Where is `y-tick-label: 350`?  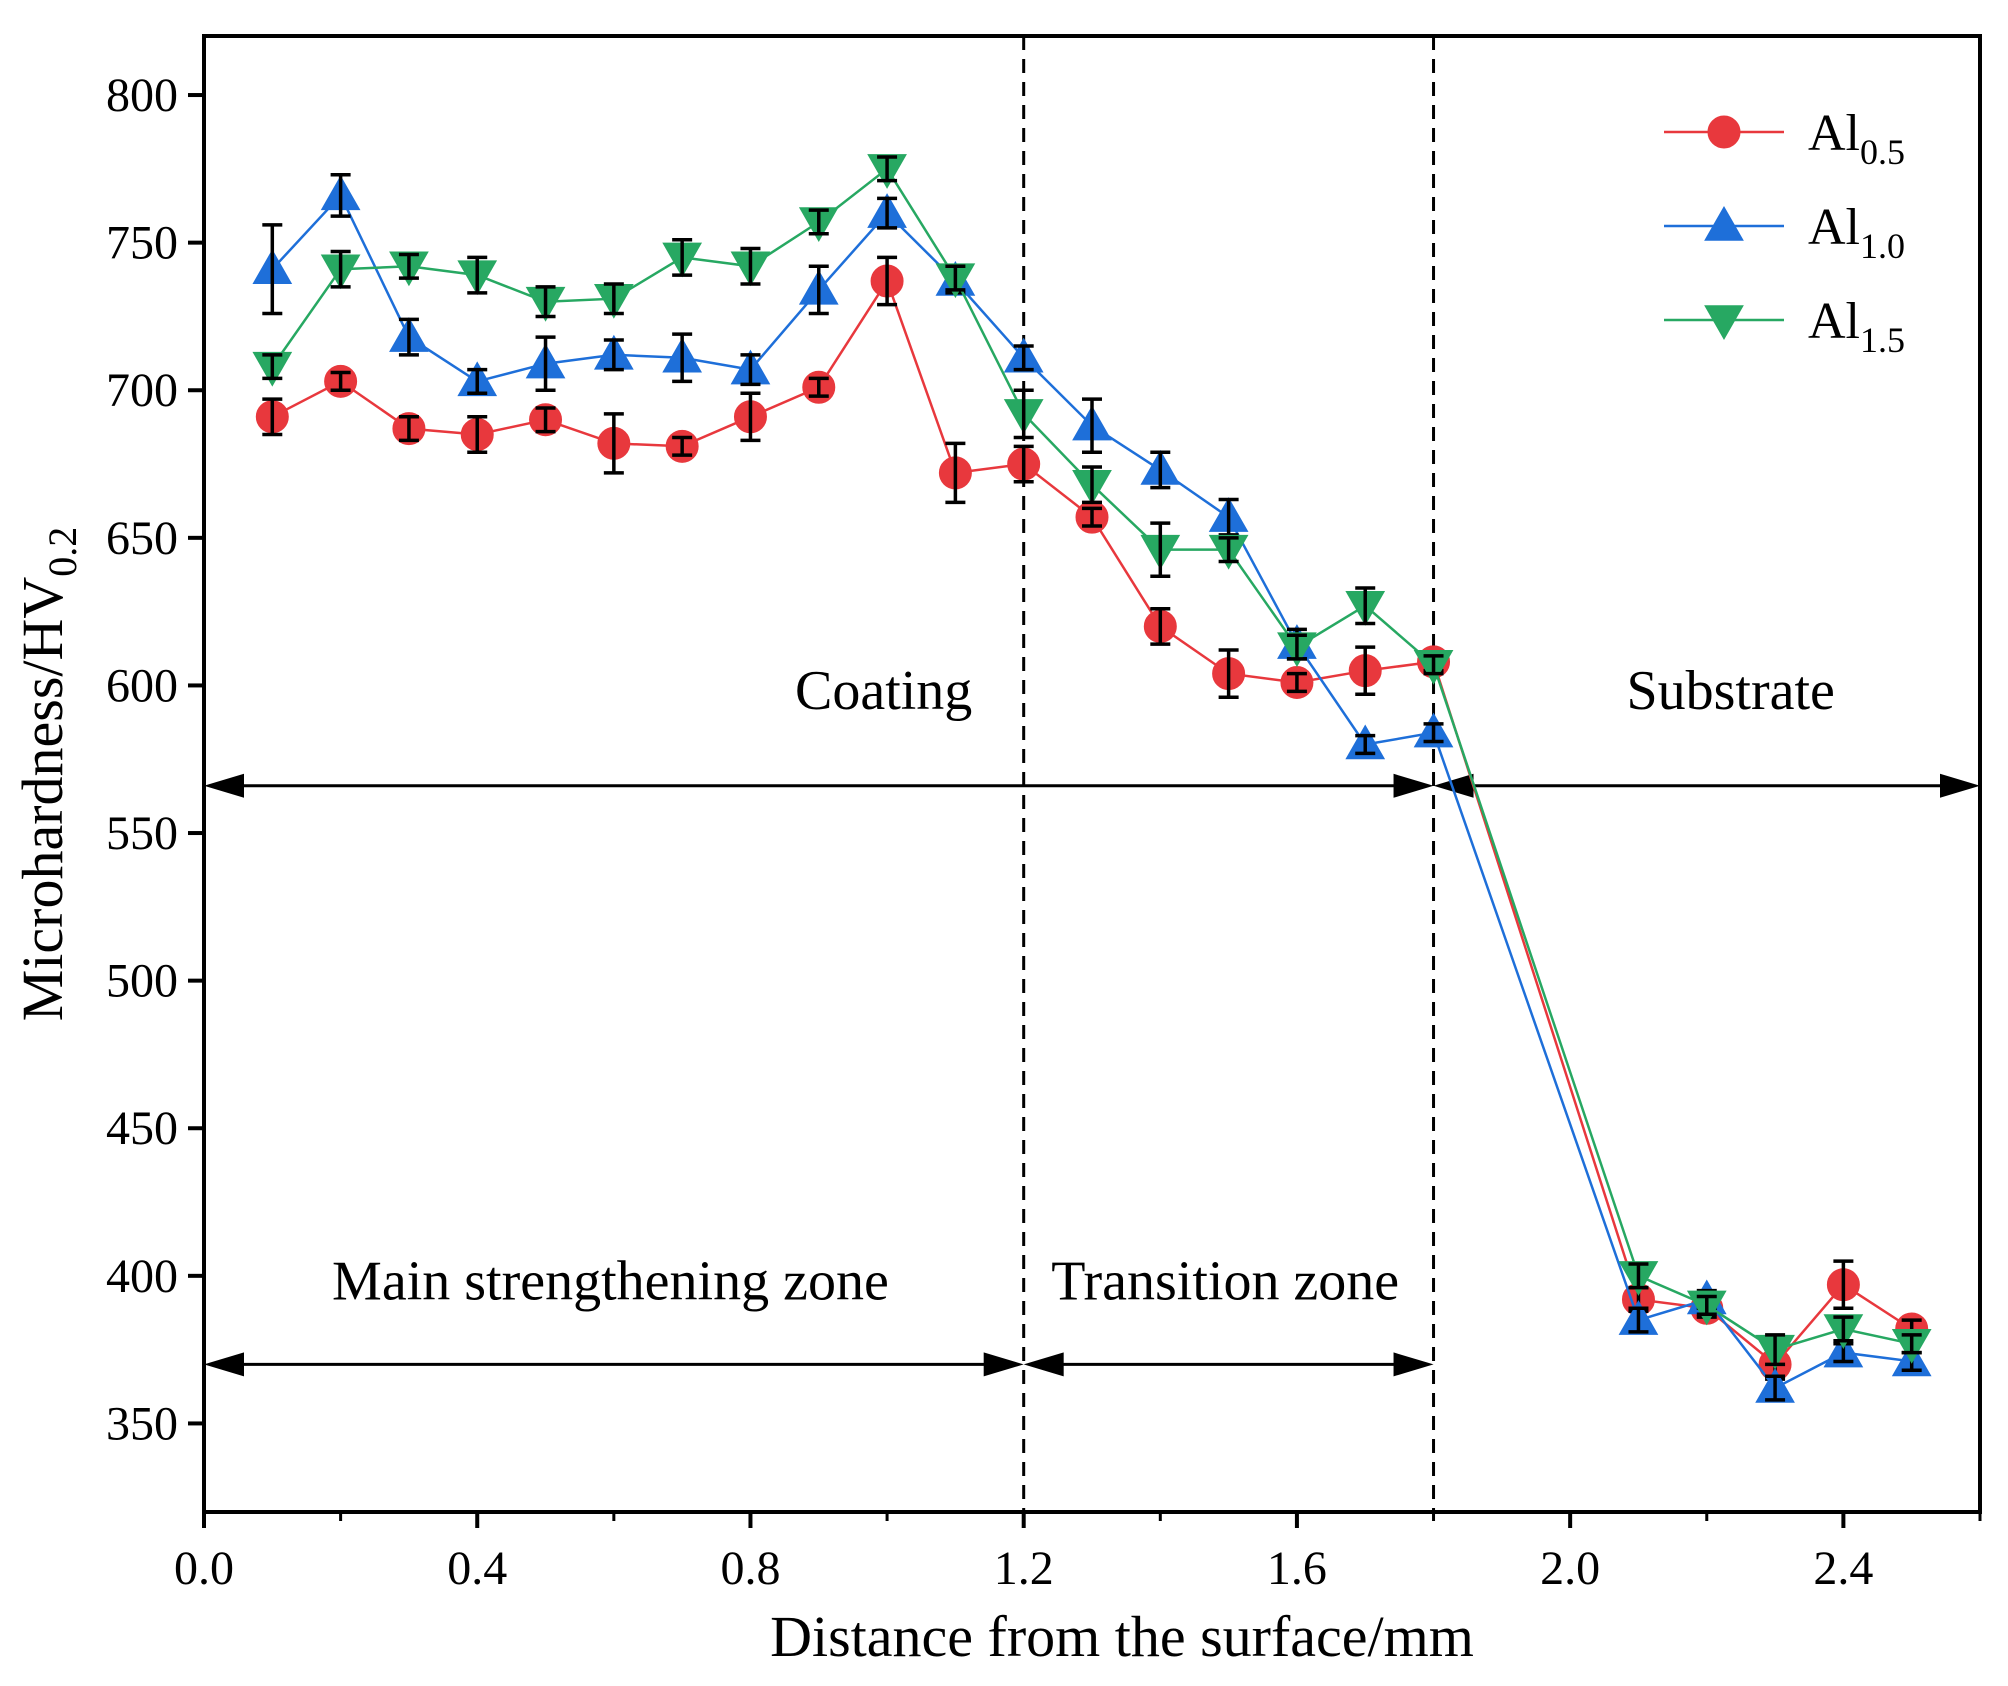 y-tick-label: 350 is located at coordinates (142, 1423).